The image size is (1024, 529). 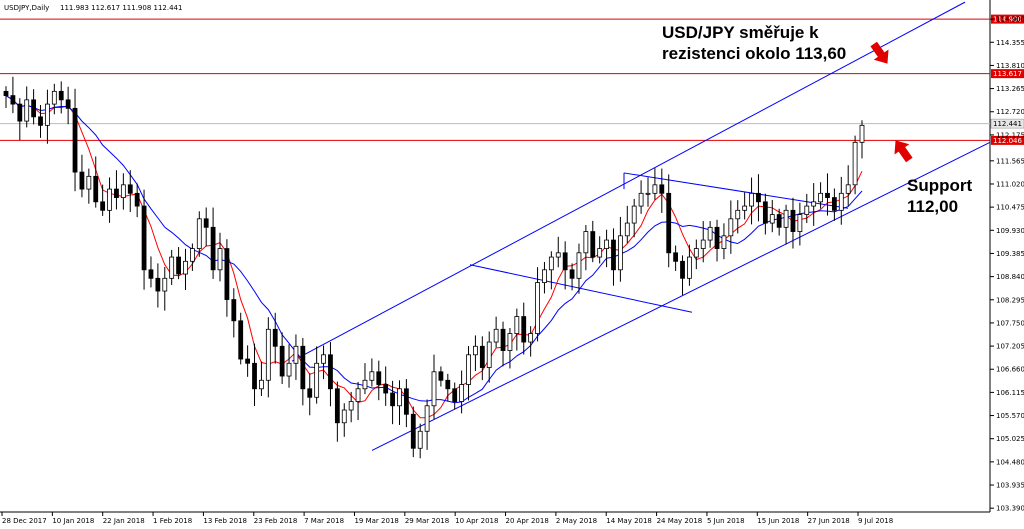 What do you see at coordinates (527, 521) in the screenshot?
I see `x-tick-label: 20 Apr 2018` at bounding box center [527, 521].